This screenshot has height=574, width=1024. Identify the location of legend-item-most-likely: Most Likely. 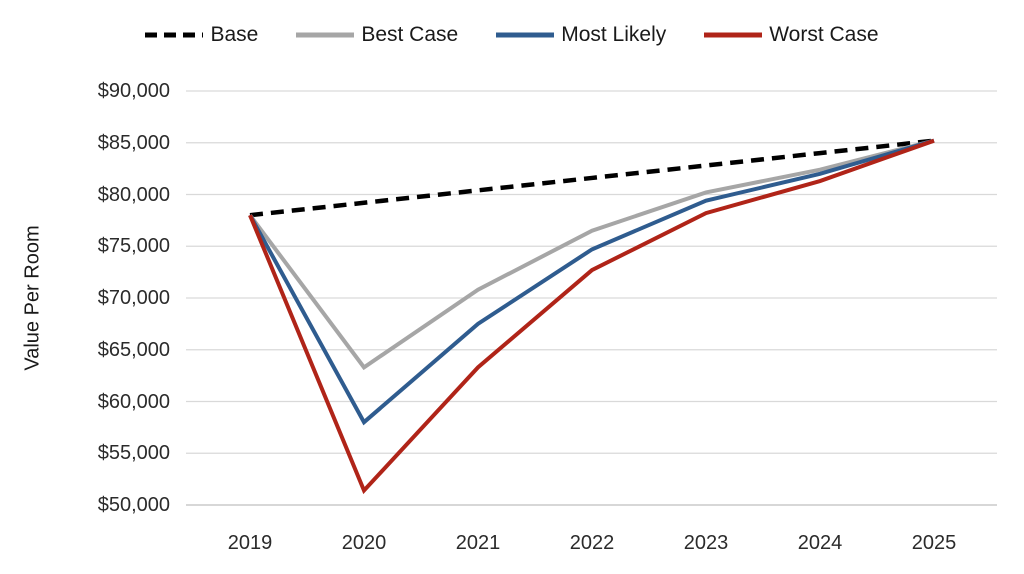
(581, 35).